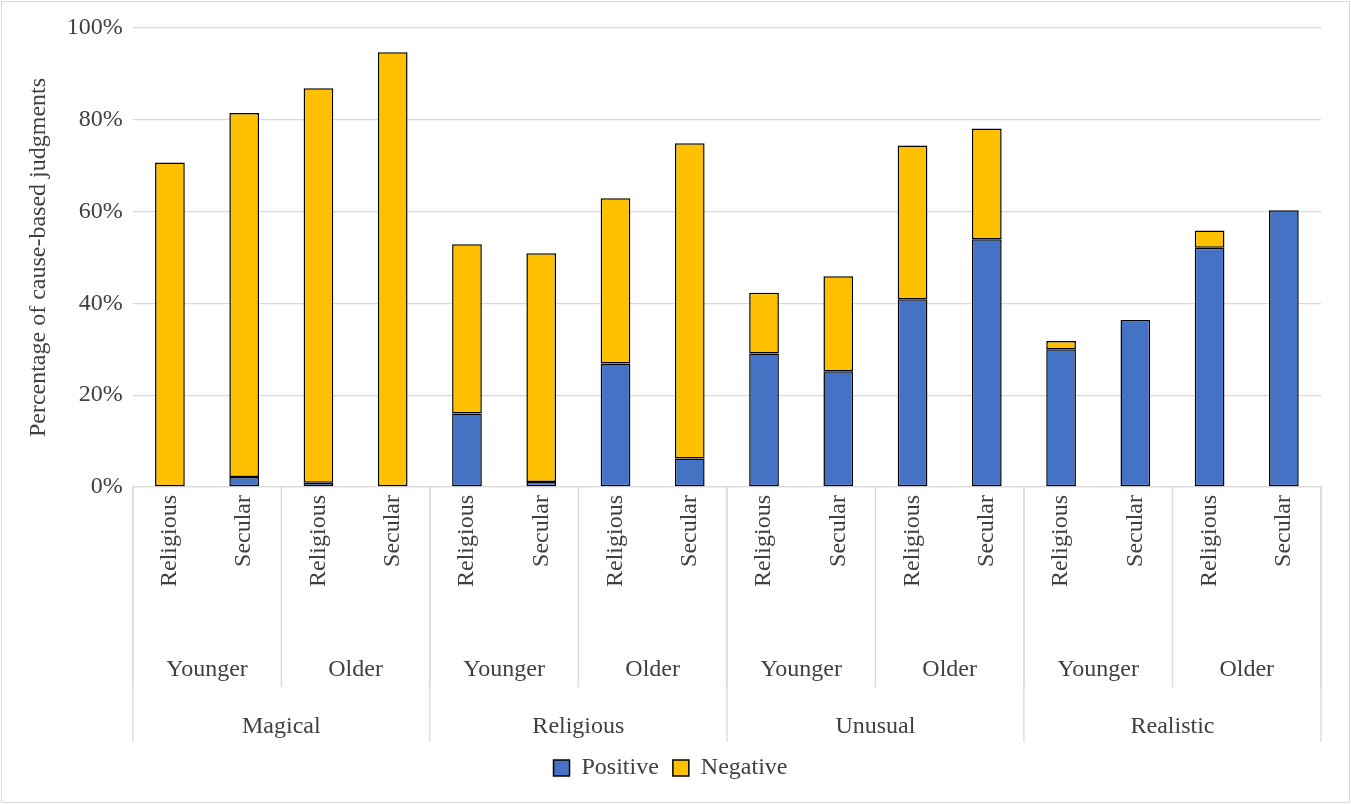 This screenshot has width=1351, height=804. Describe the element at coordinates (1172, 725) in the screenshot. I see `text: Realistic` at that location.